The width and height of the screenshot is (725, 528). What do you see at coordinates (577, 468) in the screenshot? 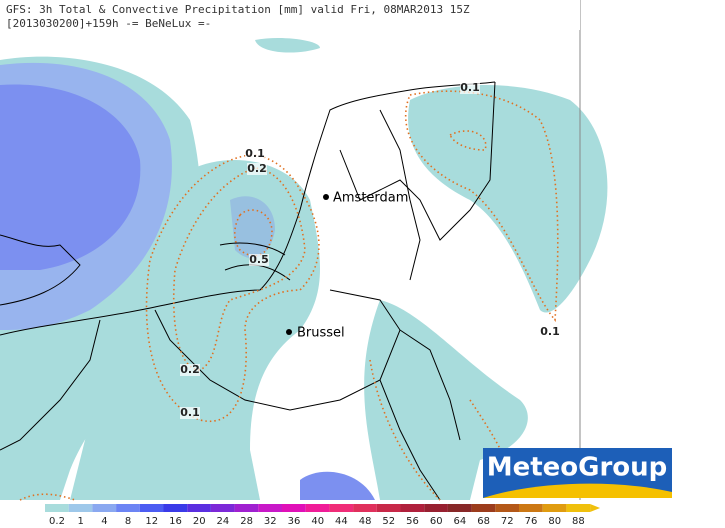
I see `logo-text: MeteoGroup` at bounding box center [577, 468].